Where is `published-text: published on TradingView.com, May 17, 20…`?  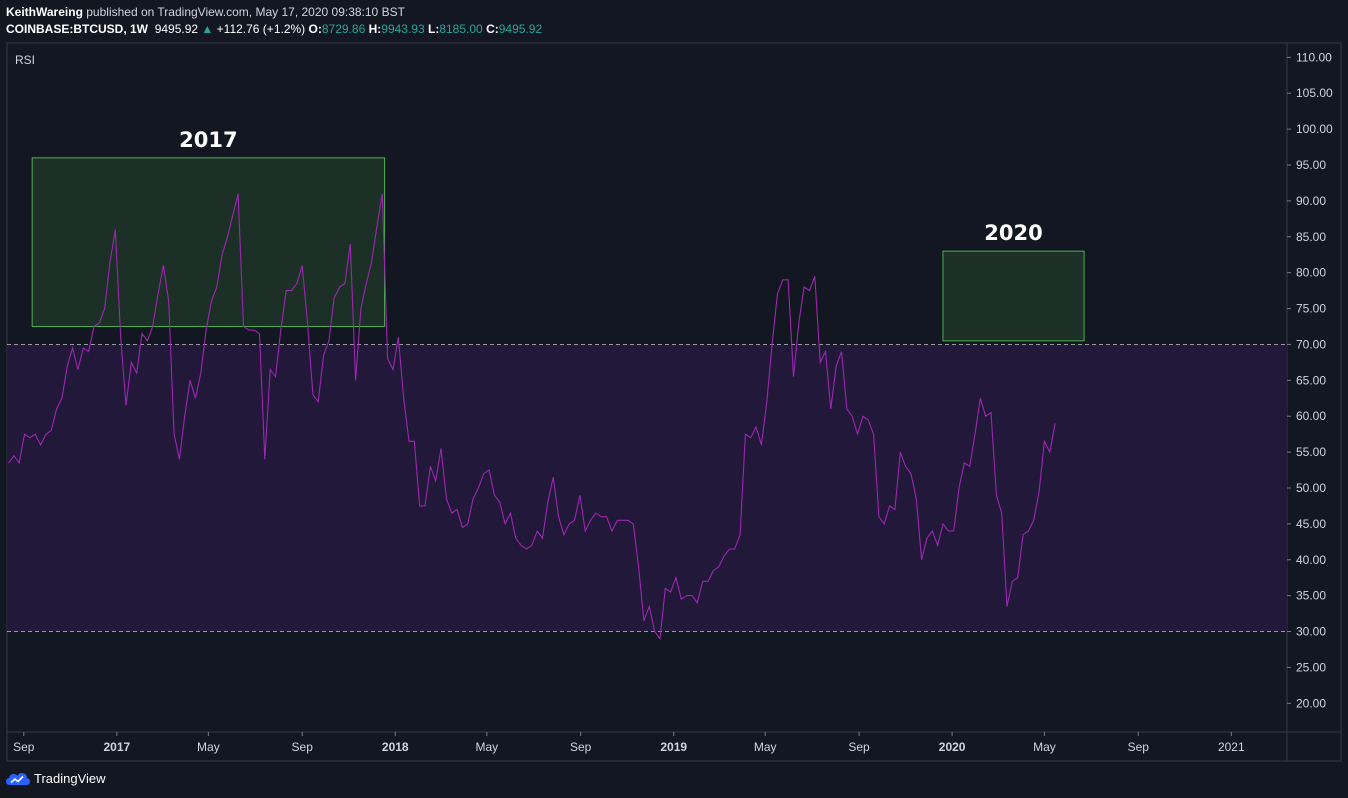 published-text: published on TradingView.com, May 17, 20… is located at coordinates (245, 12).